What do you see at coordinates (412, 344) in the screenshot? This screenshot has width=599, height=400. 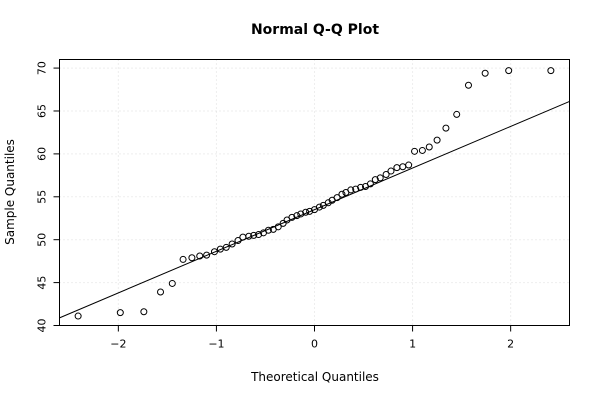 I see `x-tick-label: 1` at bounding box center [412, 344].